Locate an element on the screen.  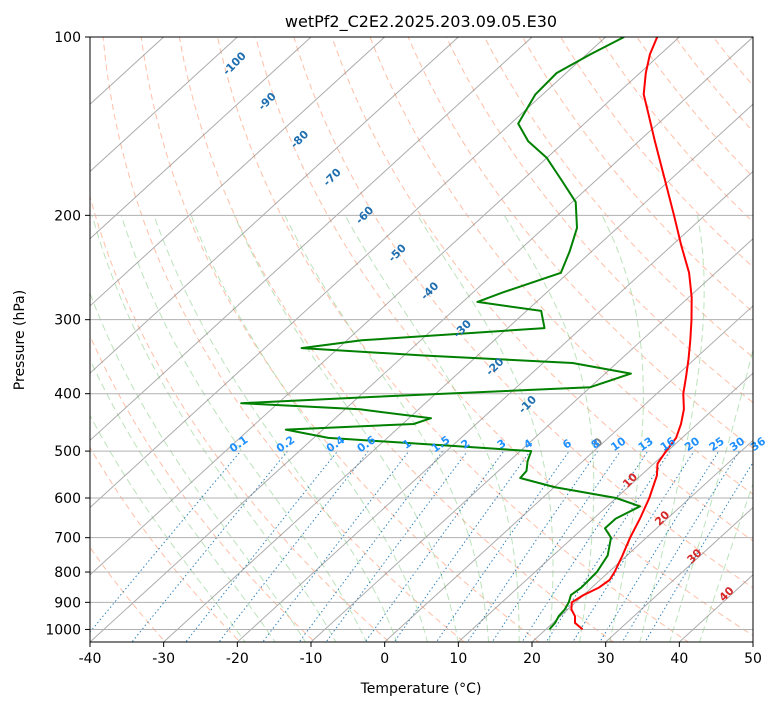
chart-title: wetPf2_C2E2.2025.203.09.05.E30 is located at coordinates (421, 22).